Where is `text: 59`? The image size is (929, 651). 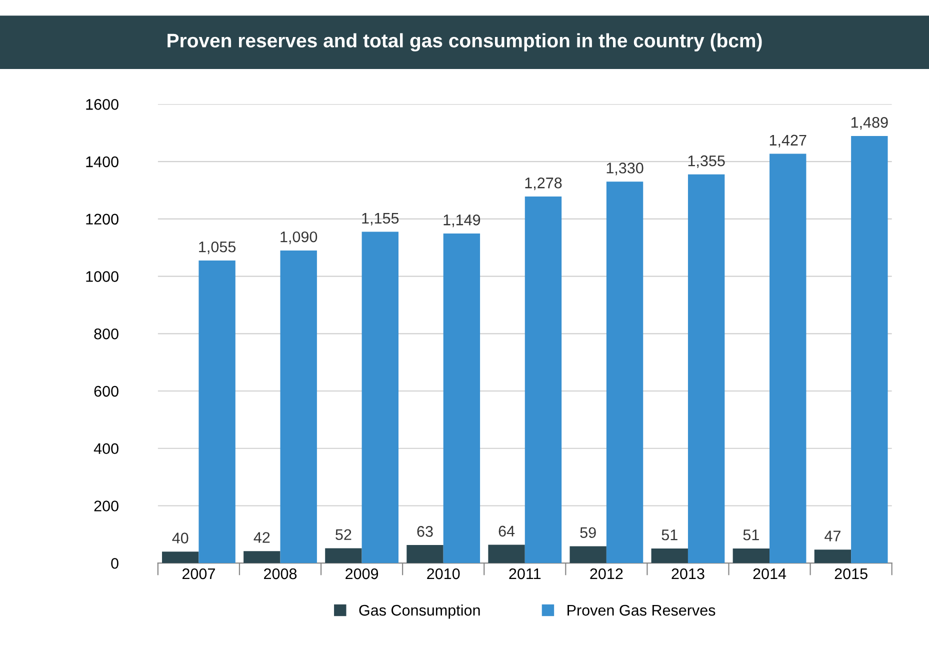 text: 59 is located at coordinates (588, 532).